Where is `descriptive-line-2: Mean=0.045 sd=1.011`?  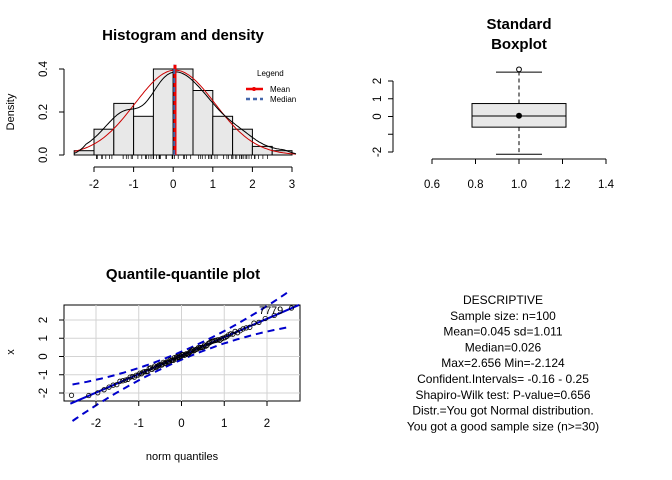 descriptive-line-2: Mean=0.045 sd=1.011 is located at coordinates (503, 332).